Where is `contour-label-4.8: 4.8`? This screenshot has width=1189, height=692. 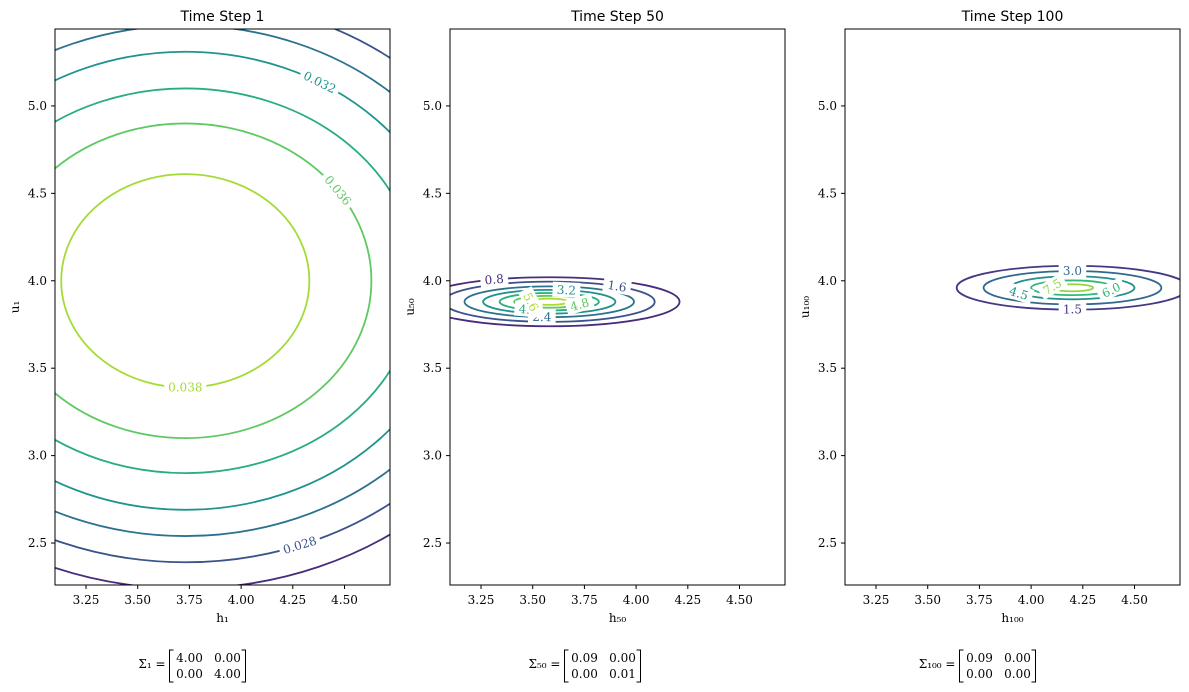
contour-label-4.8: 4.8 is located at coordinates (579, 304).